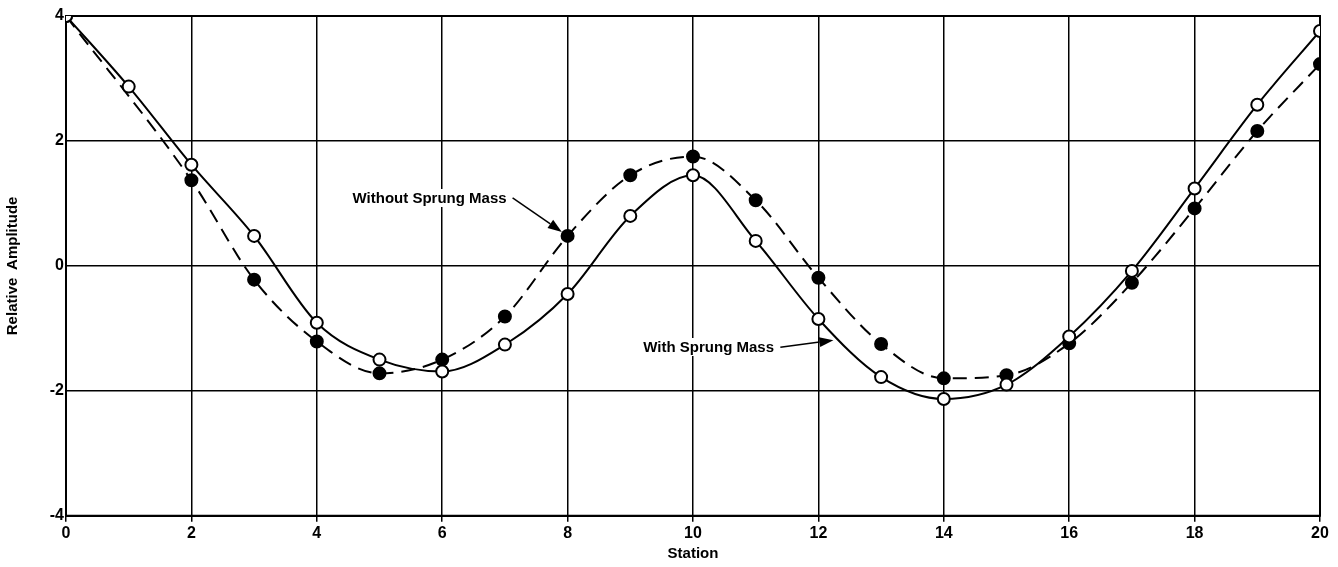  I want to click on y-axis-title: Relative Amplitude, so click(12, 266).